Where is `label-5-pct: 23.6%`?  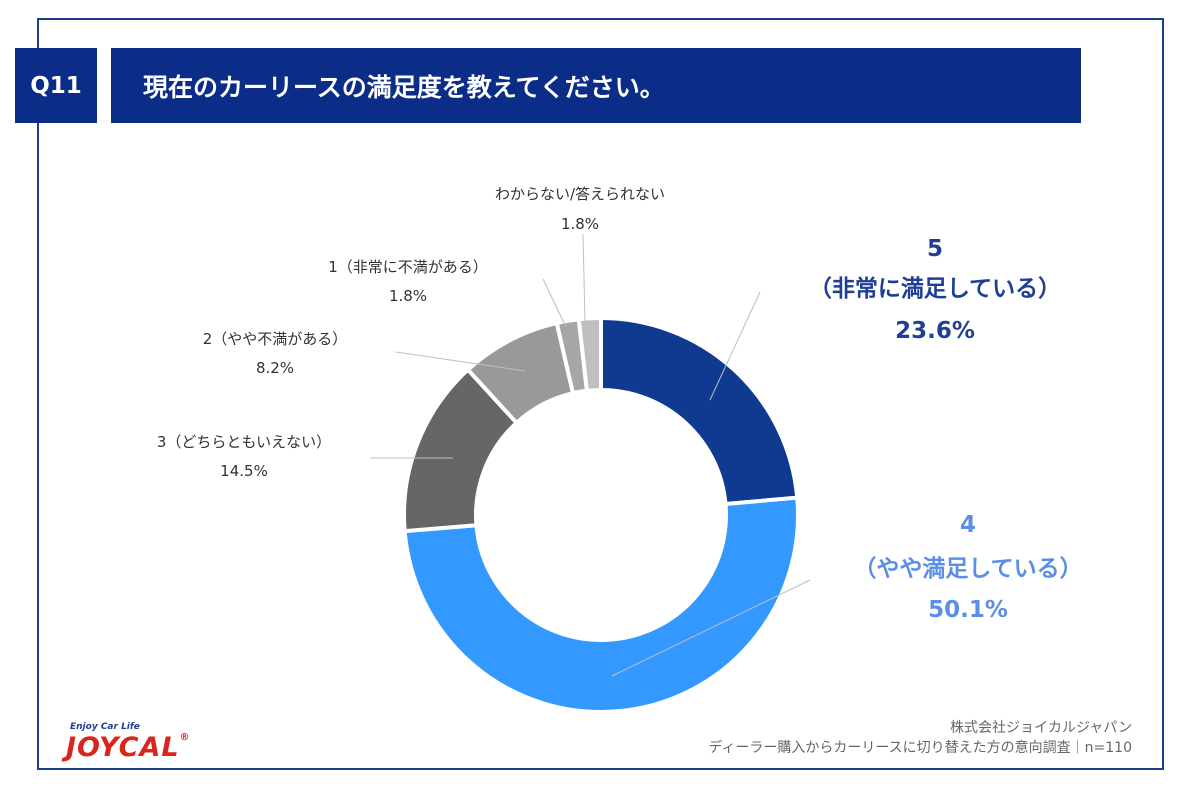
label-5-pct: 23.6% is located at coordinates (935, 331).